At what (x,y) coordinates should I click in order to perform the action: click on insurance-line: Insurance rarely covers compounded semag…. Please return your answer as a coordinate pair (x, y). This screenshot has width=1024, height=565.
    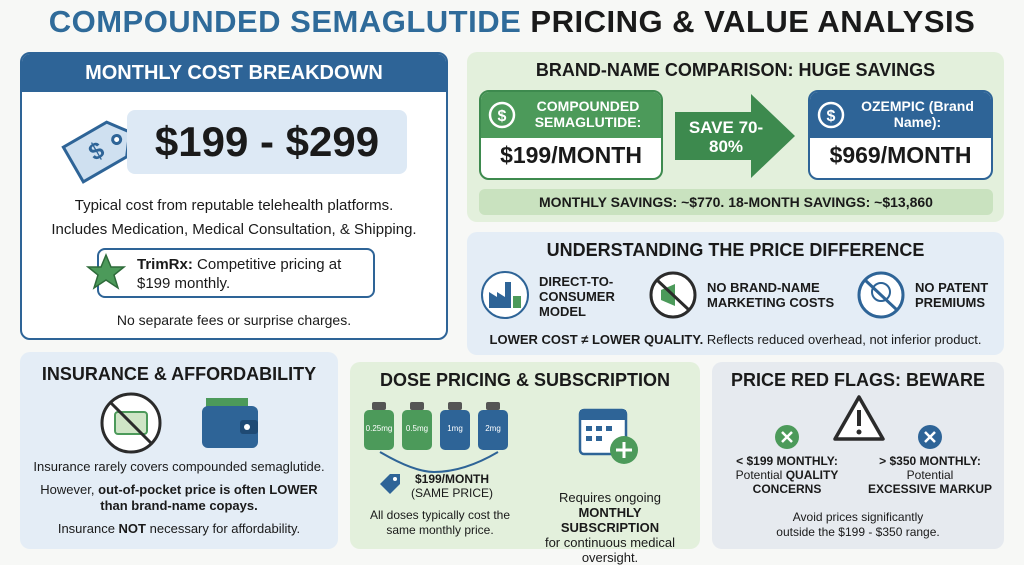
    Looking at the image, I should click on (179, 466).